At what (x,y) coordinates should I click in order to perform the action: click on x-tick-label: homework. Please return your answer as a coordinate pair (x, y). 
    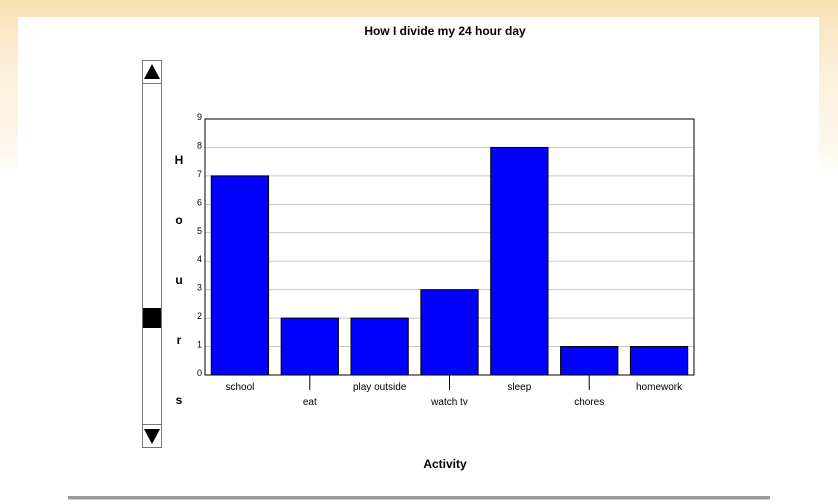
    Looking at the image, I should click on (659, 387).